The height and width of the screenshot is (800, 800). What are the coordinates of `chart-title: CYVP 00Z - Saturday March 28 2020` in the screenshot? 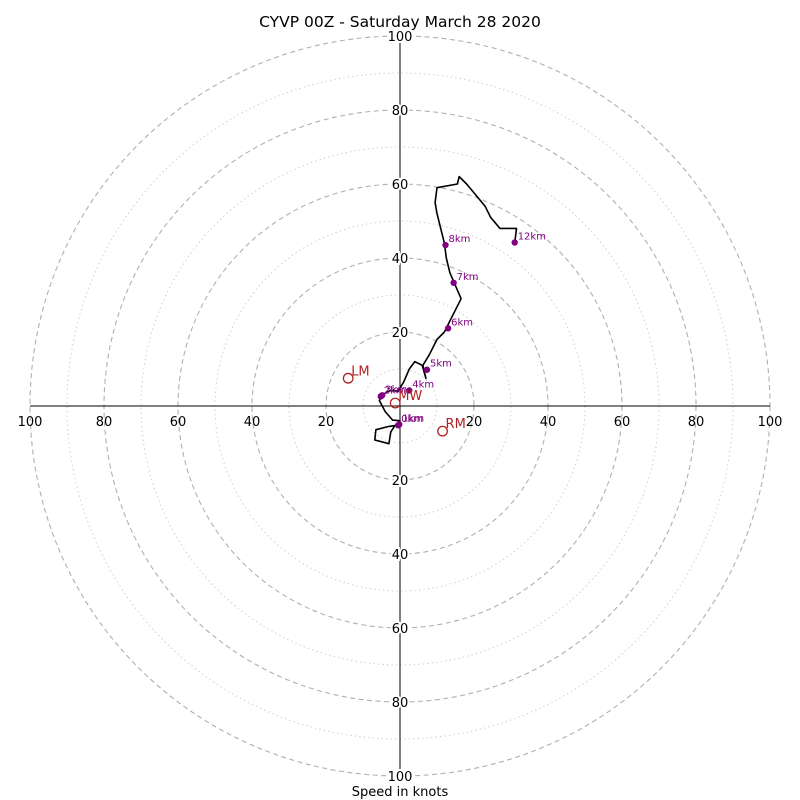 It's located at (400, 22).